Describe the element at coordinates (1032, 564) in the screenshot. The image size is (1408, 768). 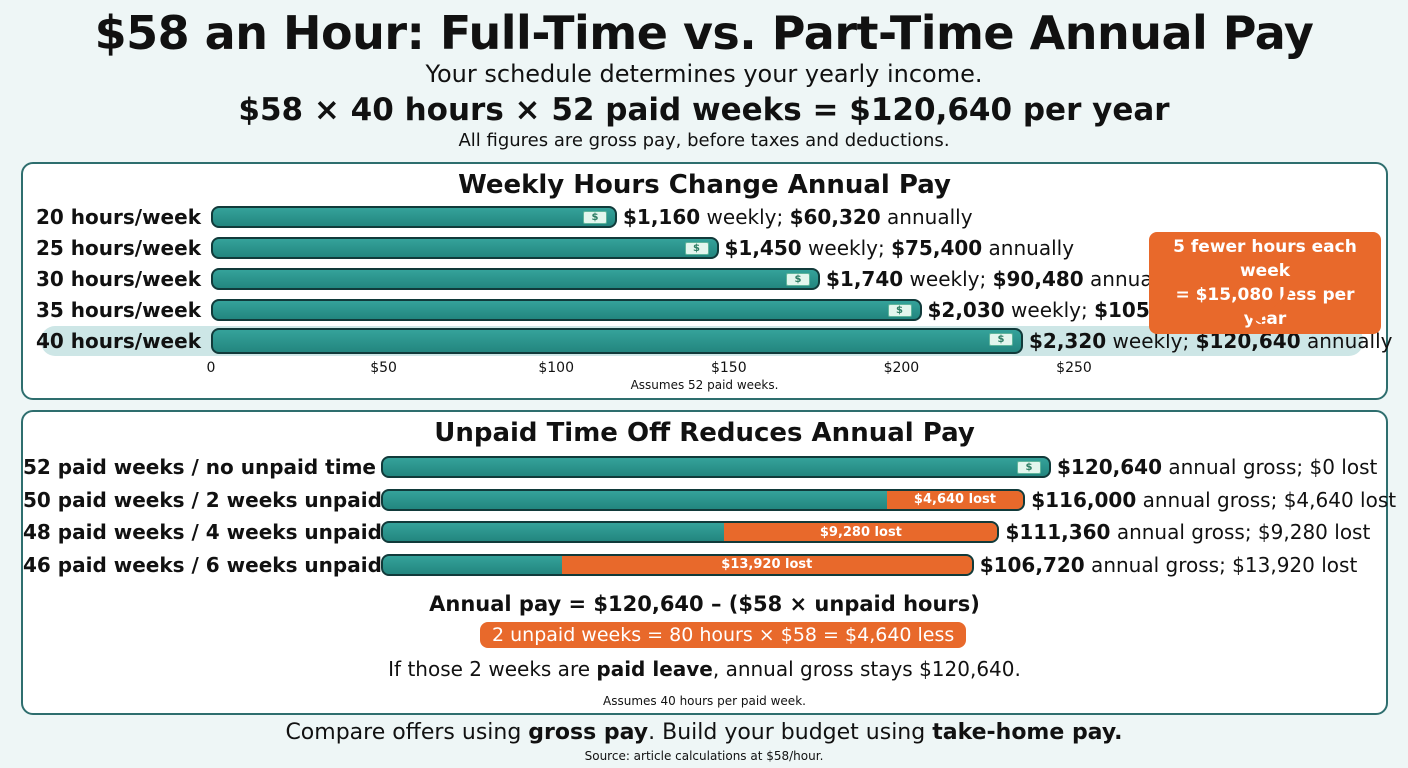
I see `annual-gross-amount: $106,720` at that location.